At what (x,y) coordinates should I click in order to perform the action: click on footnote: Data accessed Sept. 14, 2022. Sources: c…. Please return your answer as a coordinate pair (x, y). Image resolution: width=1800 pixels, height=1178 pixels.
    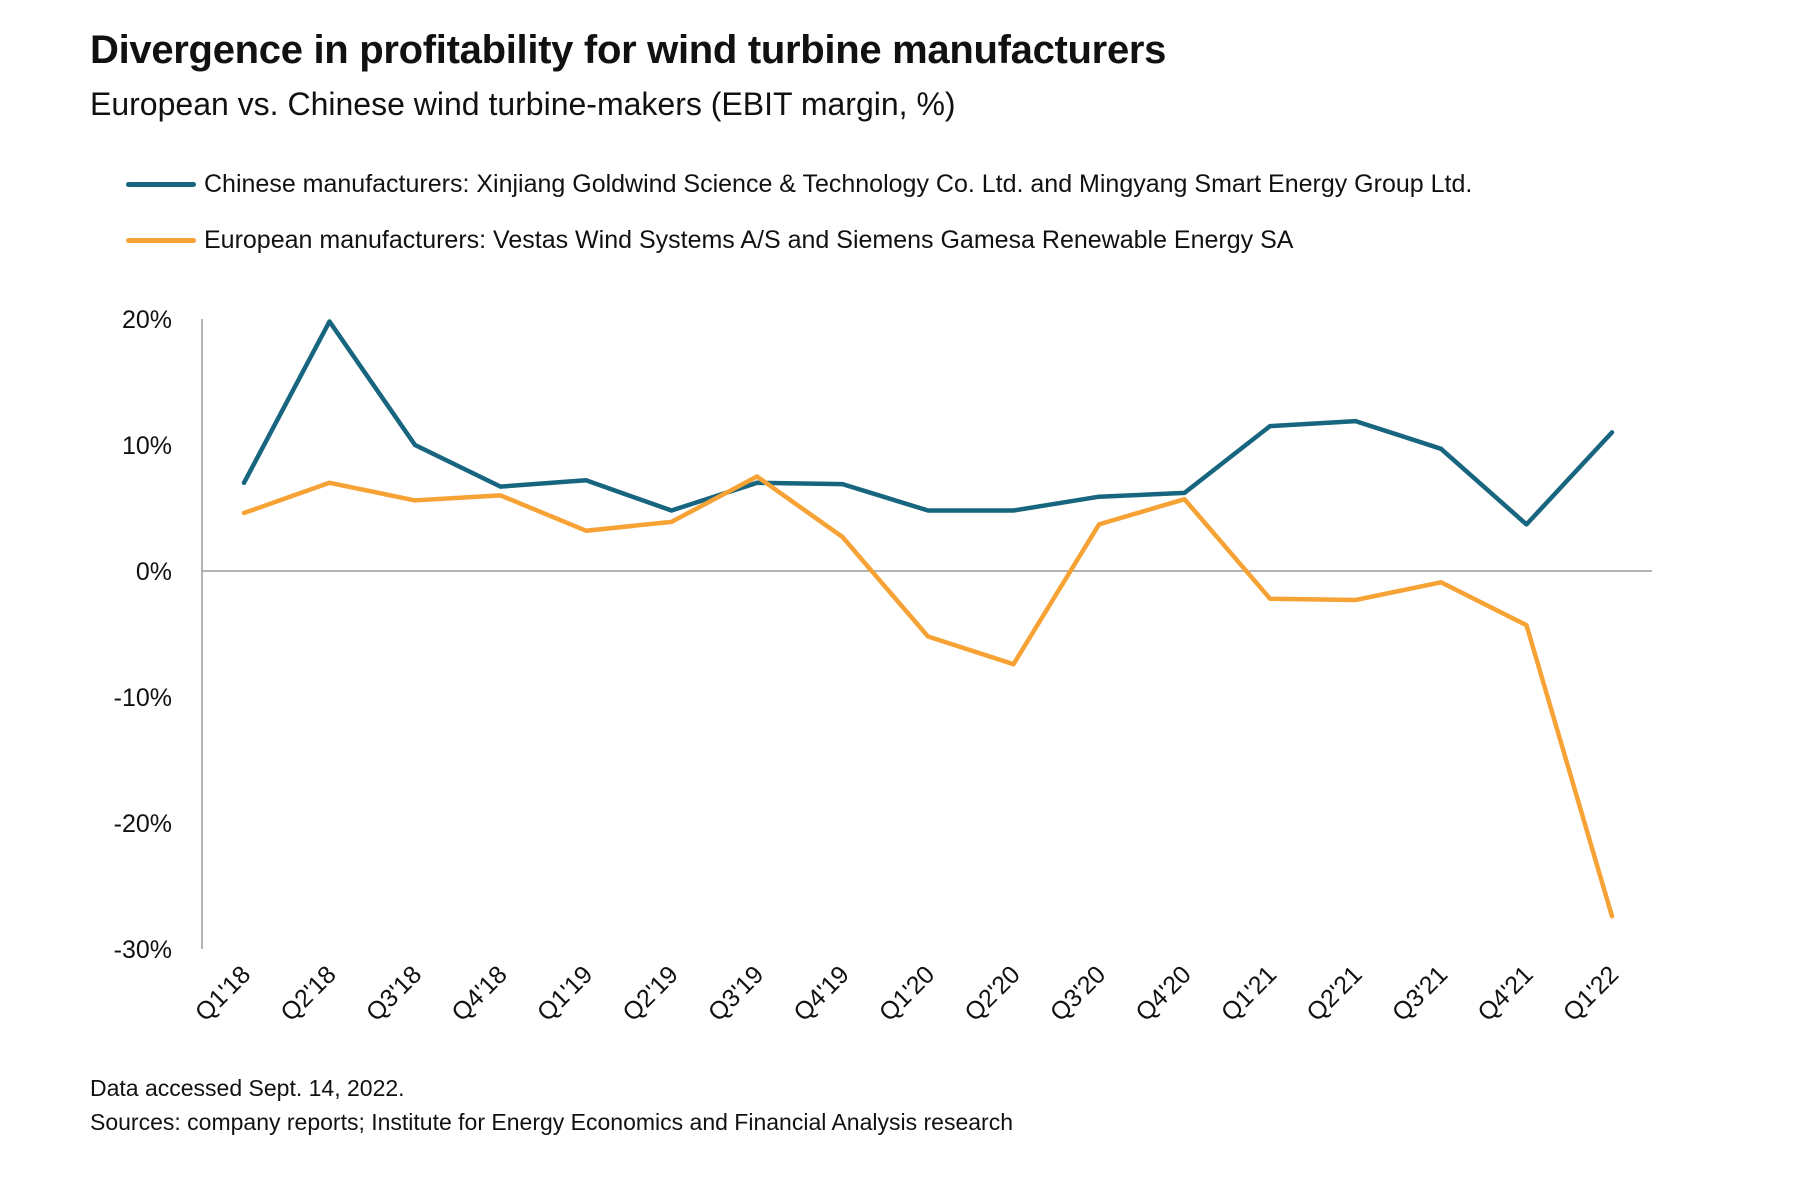
    Looking at the image, I should click on (551, 1105).